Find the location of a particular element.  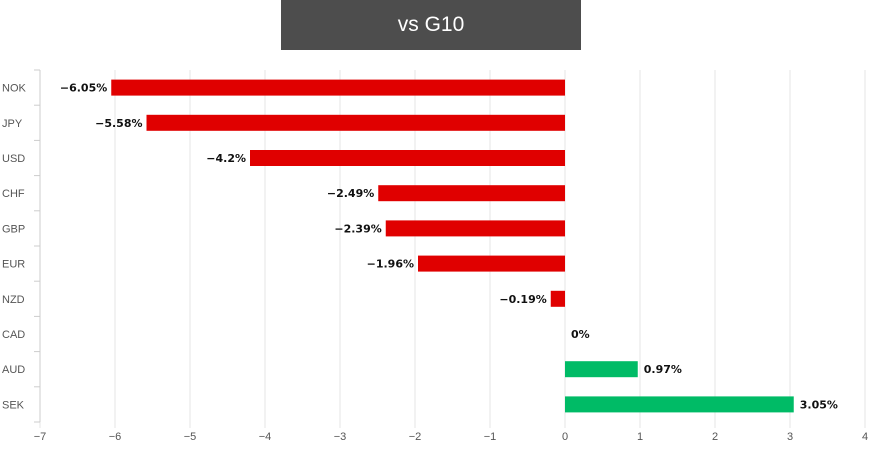

x-tick-label: −6 is located at coordinates (115, 437).